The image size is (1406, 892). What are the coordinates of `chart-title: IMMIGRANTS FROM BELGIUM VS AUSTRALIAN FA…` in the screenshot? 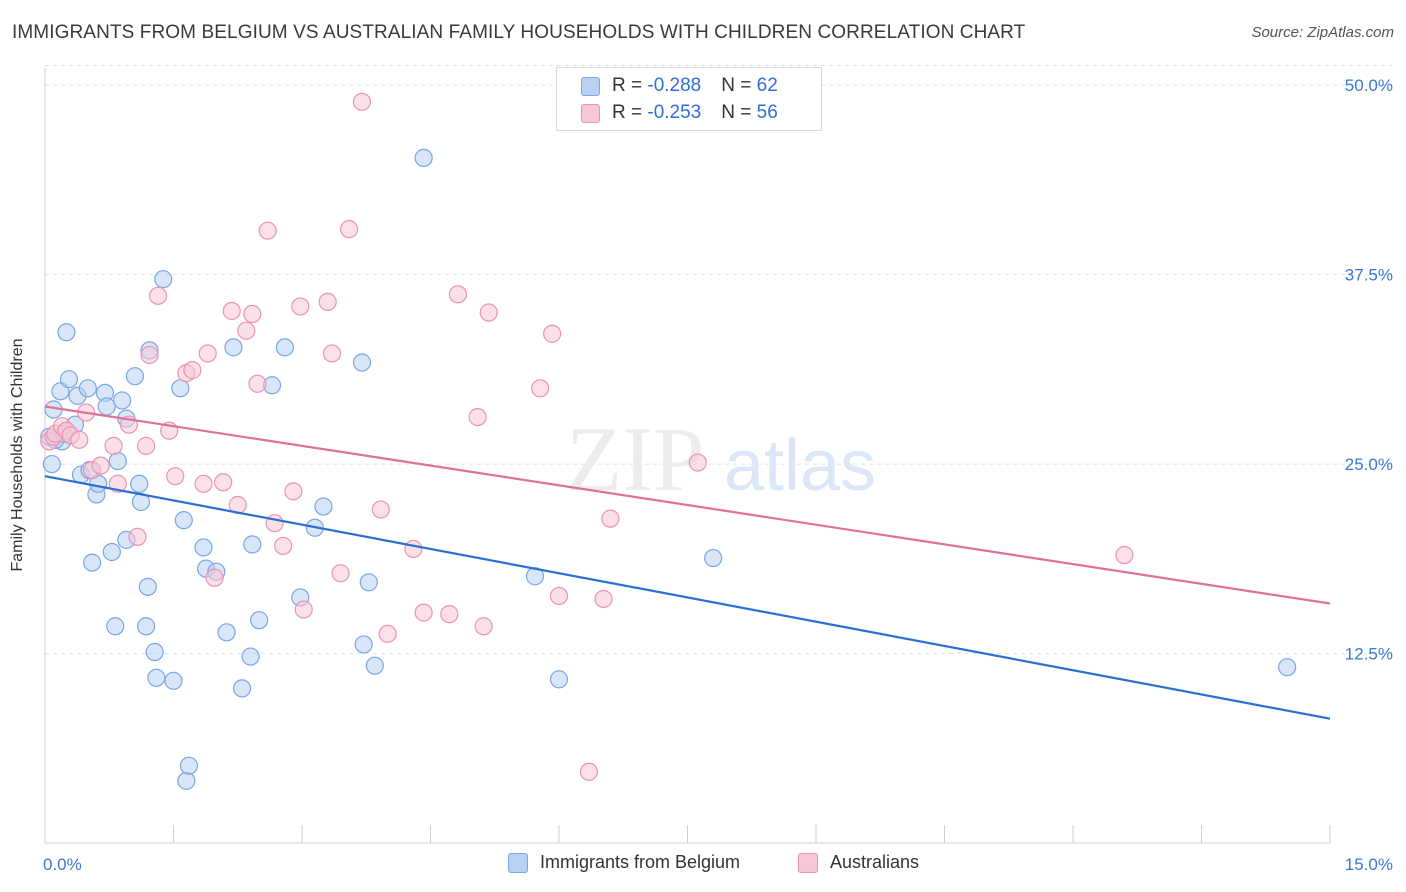 It's located at (519, 32).